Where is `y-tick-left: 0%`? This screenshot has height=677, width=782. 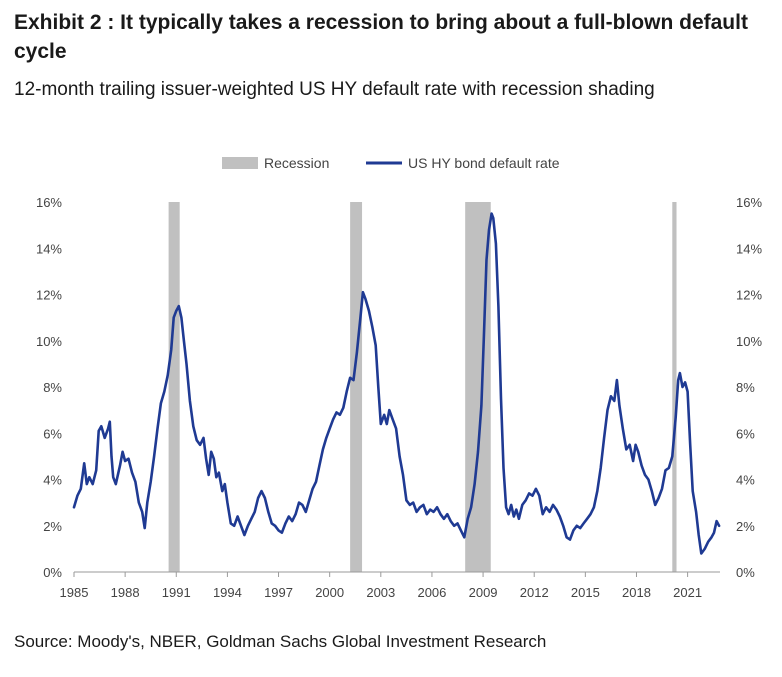
y-tick-left: 0% is located at coordinates (52, 572).